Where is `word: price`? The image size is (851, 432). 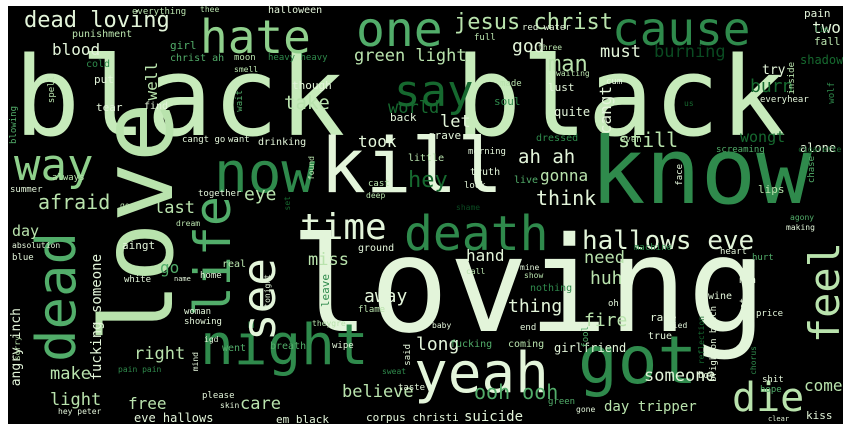
word: price is located at coordinates (770, 314).